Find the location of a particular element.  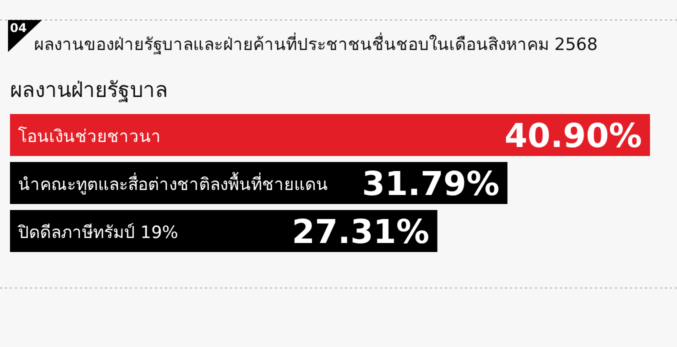

y-tick-label: โอนเงินช่วยชาวนา is located at coordinates (89, 136).